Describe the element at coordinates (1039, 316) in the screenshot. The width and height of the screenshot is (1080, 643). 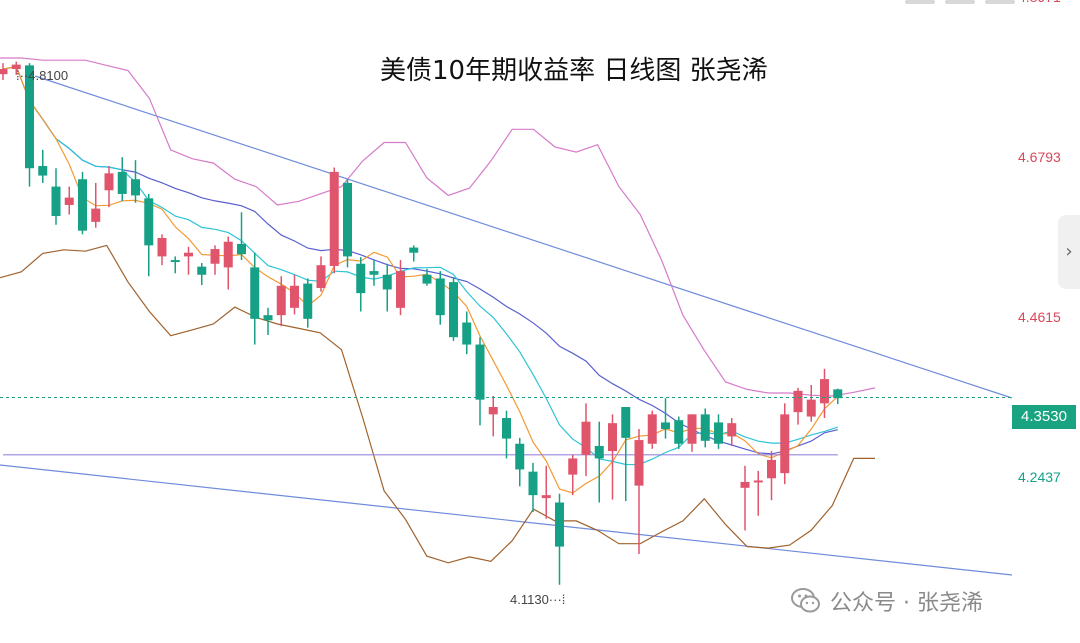
I see `y-tick-label: 4.4615` at that location.